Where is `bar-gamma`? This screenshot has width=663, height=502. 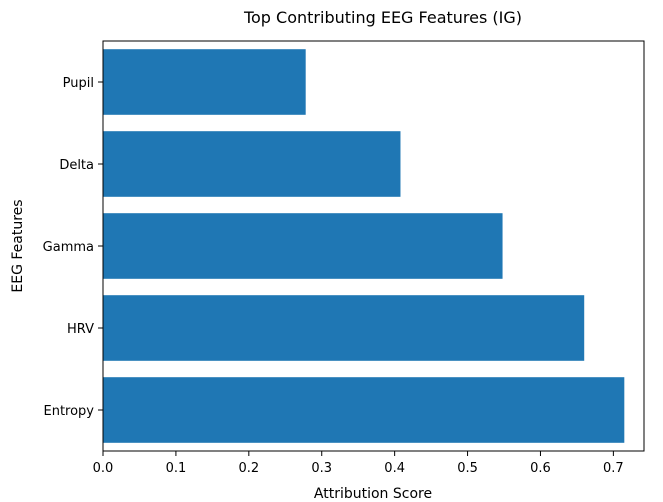 bar-gamma is located at coordinates (303, 246).